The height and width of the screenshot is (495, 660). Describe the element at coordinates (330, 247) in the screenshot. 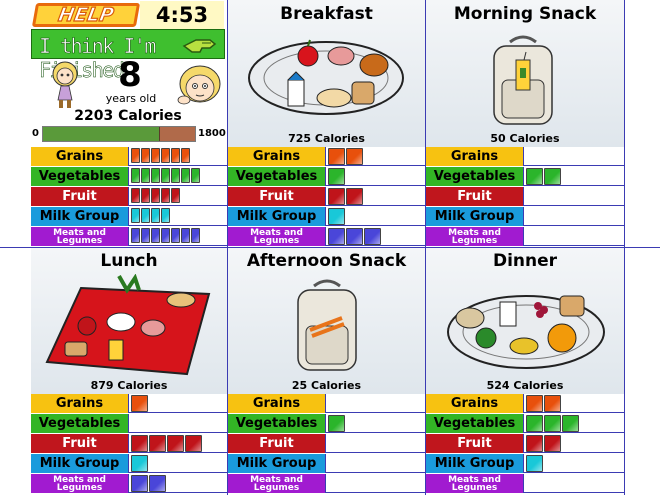

I see `grid-line` at that location.